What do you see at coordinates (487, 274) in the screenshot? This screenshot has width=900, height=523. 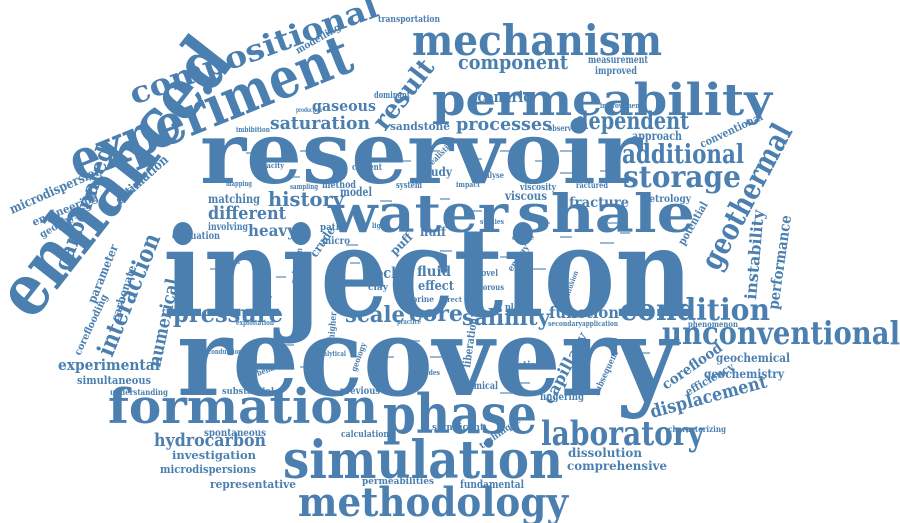 I see `word-novel: novel` at bounding box center [487, 274].